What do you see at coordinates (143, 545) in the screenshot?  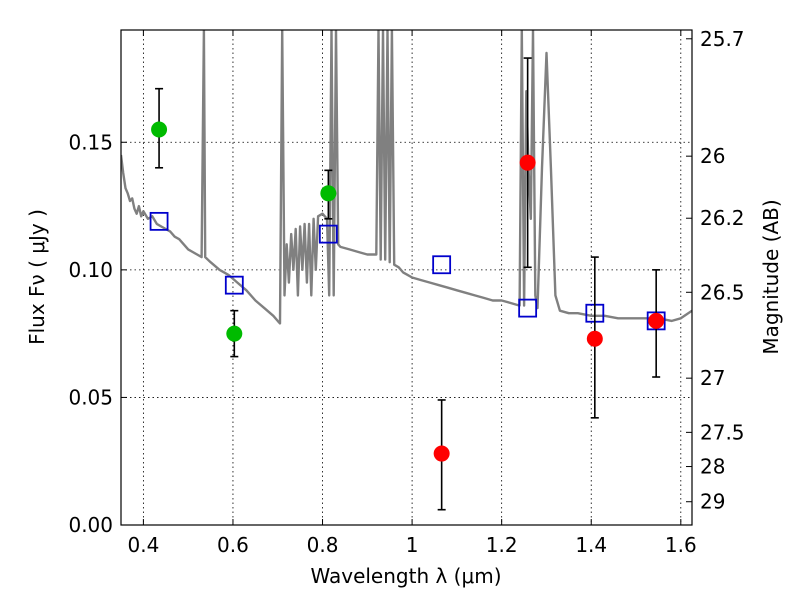 I see `x-tick-label-0: 0.4` at bounding box center [143, 545].